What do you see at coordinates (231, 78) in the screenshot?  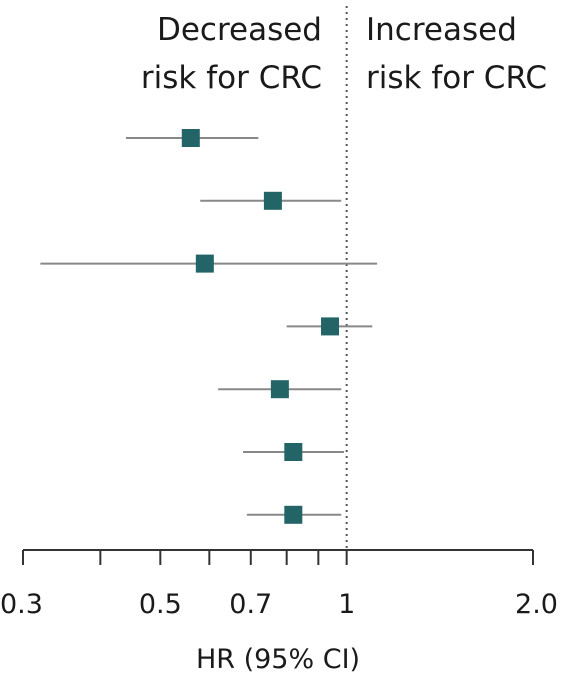 I see `left-direction-label-line2: risk for CRC` at bounding box center [231, 78].